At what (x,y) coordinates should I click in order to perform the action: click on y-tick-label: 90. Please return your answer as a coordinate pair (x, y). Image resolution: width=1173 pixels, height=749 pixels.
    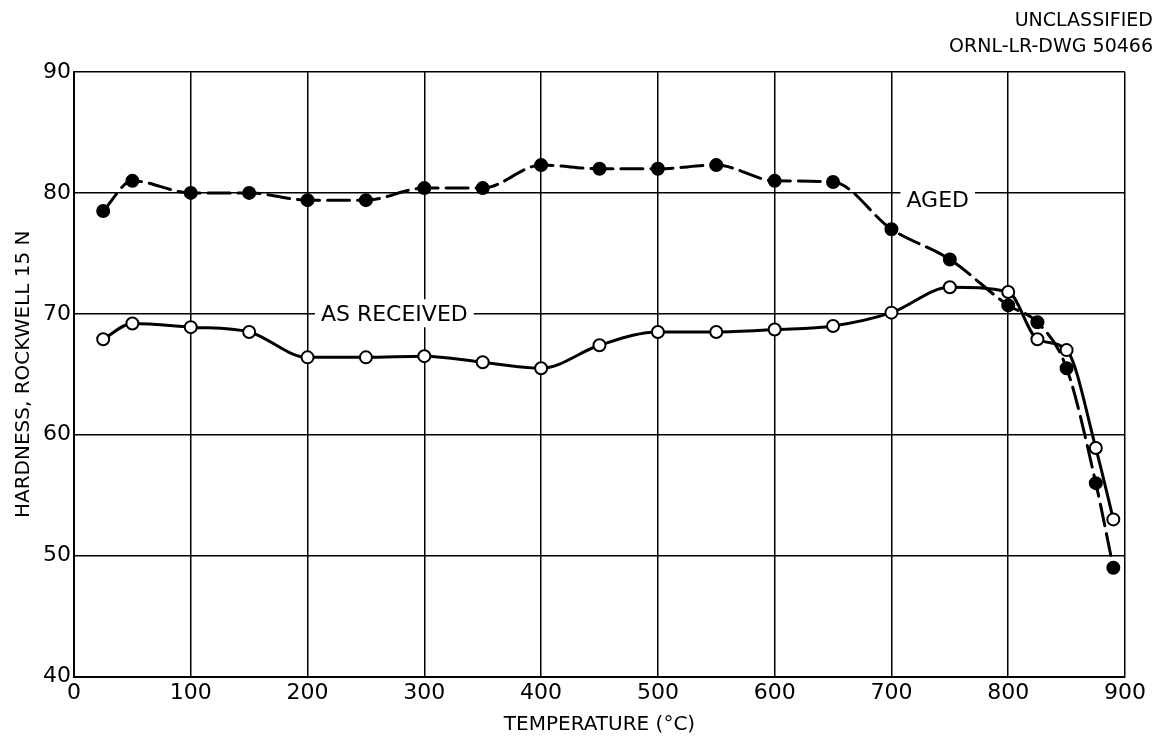
    Looking at the image, I should click on (56, 70).